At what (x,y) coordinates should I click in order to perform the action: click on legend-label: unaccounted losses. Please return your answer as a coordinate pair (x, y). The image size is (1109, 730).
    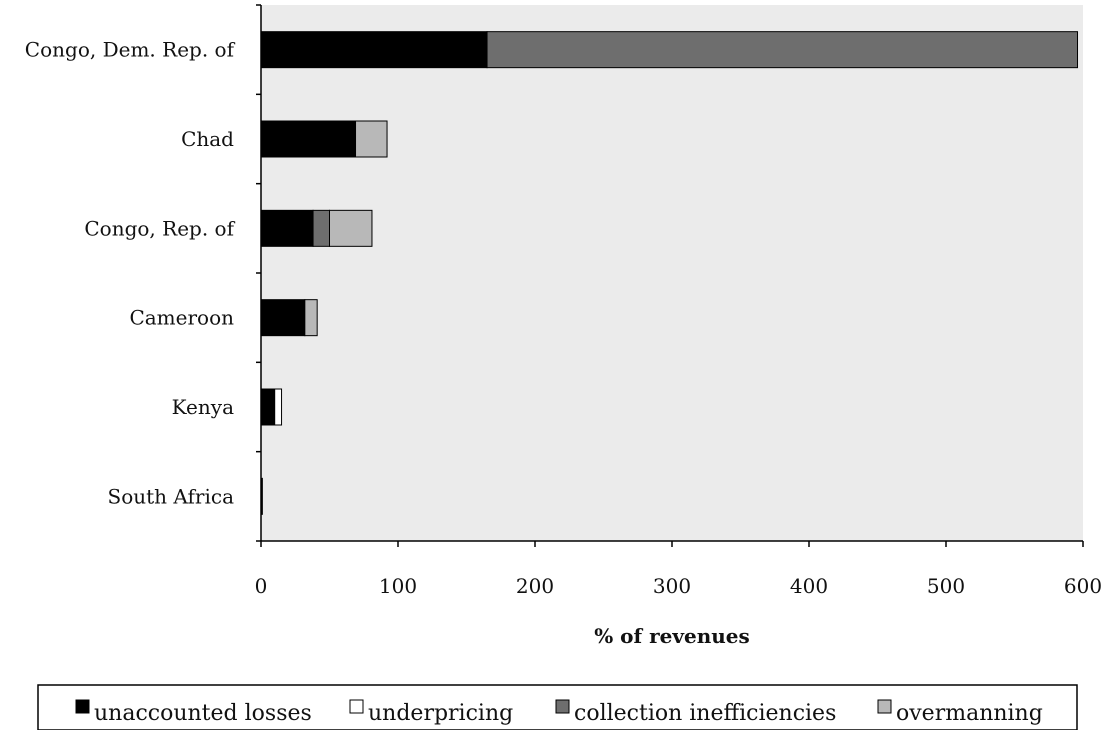
    Looking at the image, I should click on (203, 713).